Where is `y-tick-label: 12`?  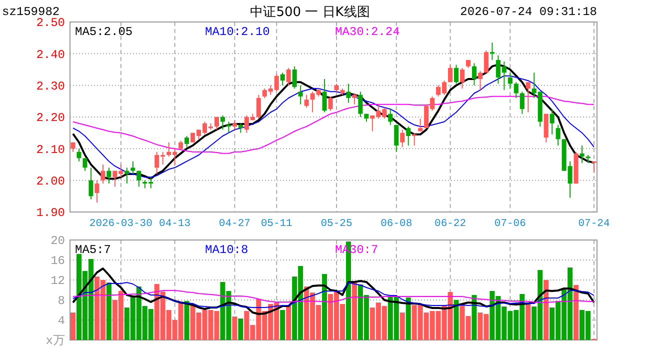
y-tick-label: 12 is located at coordinates (57, 281).